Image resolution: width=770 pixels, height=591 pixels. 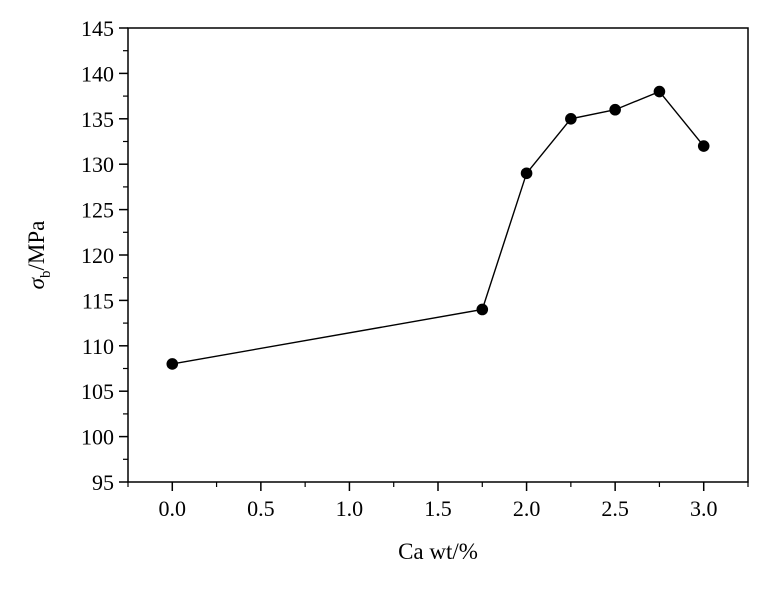 I want to click on y-axis-title-subscript: b, so click(x=46, y=275).